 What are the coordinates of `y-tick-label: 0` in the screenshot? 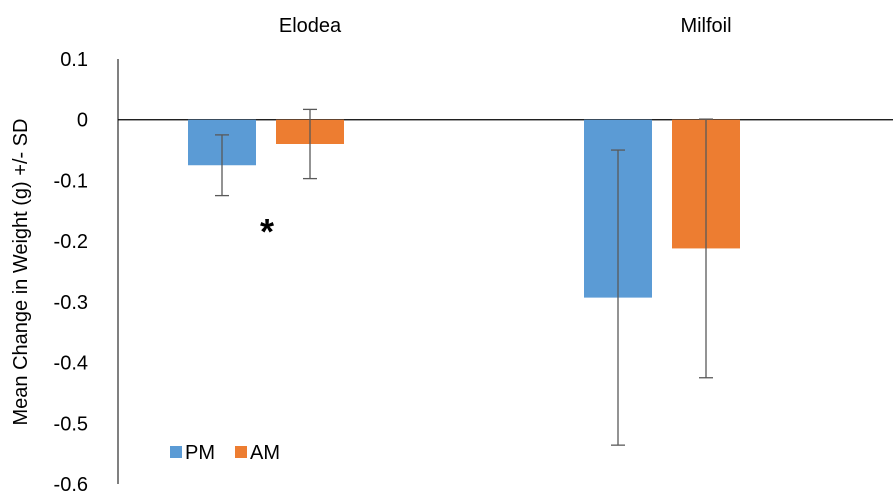 It's located at (82, 121).